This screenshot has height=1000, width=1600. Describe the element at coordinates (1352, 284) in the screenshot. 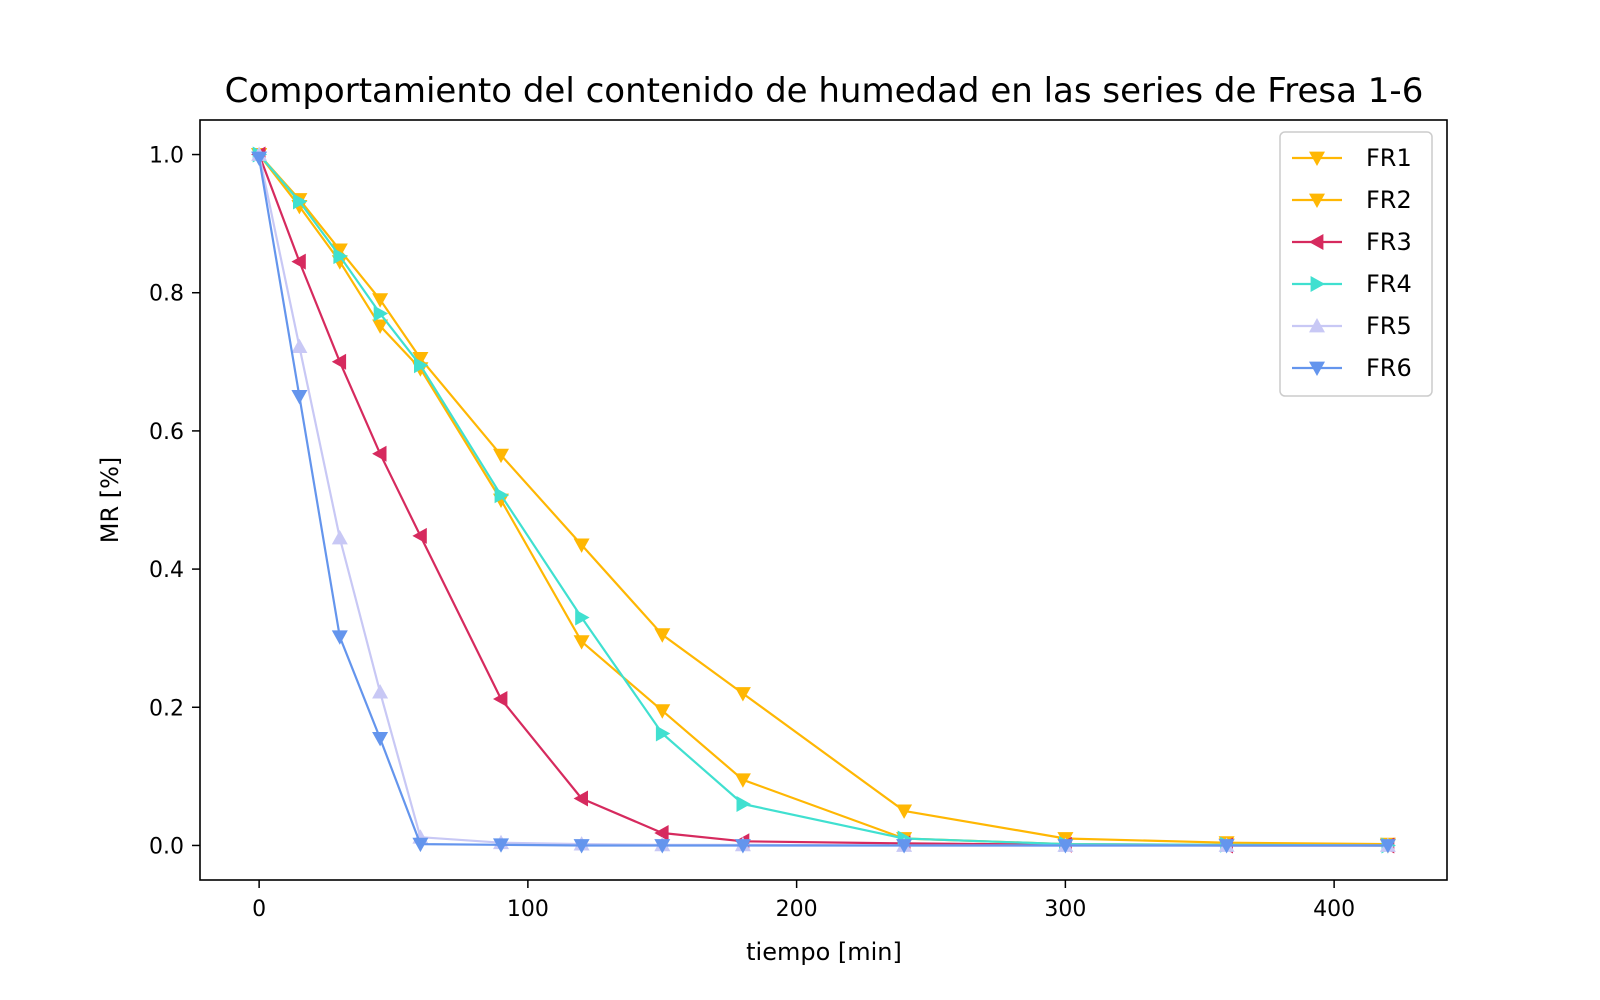

I see `legend-entry: FR4` at that location.